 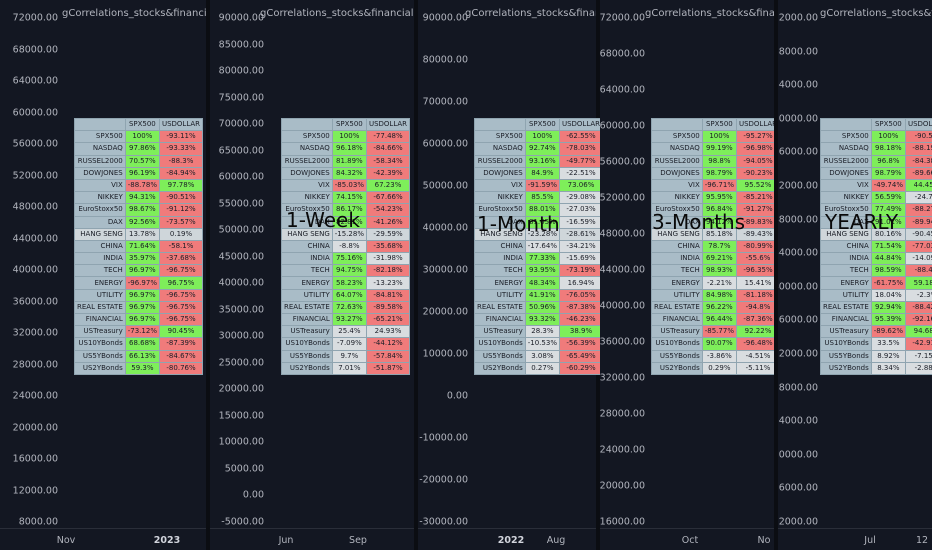 I want to click on spx500-correlation-cell: -96.97%, so click(x=142, y=283).